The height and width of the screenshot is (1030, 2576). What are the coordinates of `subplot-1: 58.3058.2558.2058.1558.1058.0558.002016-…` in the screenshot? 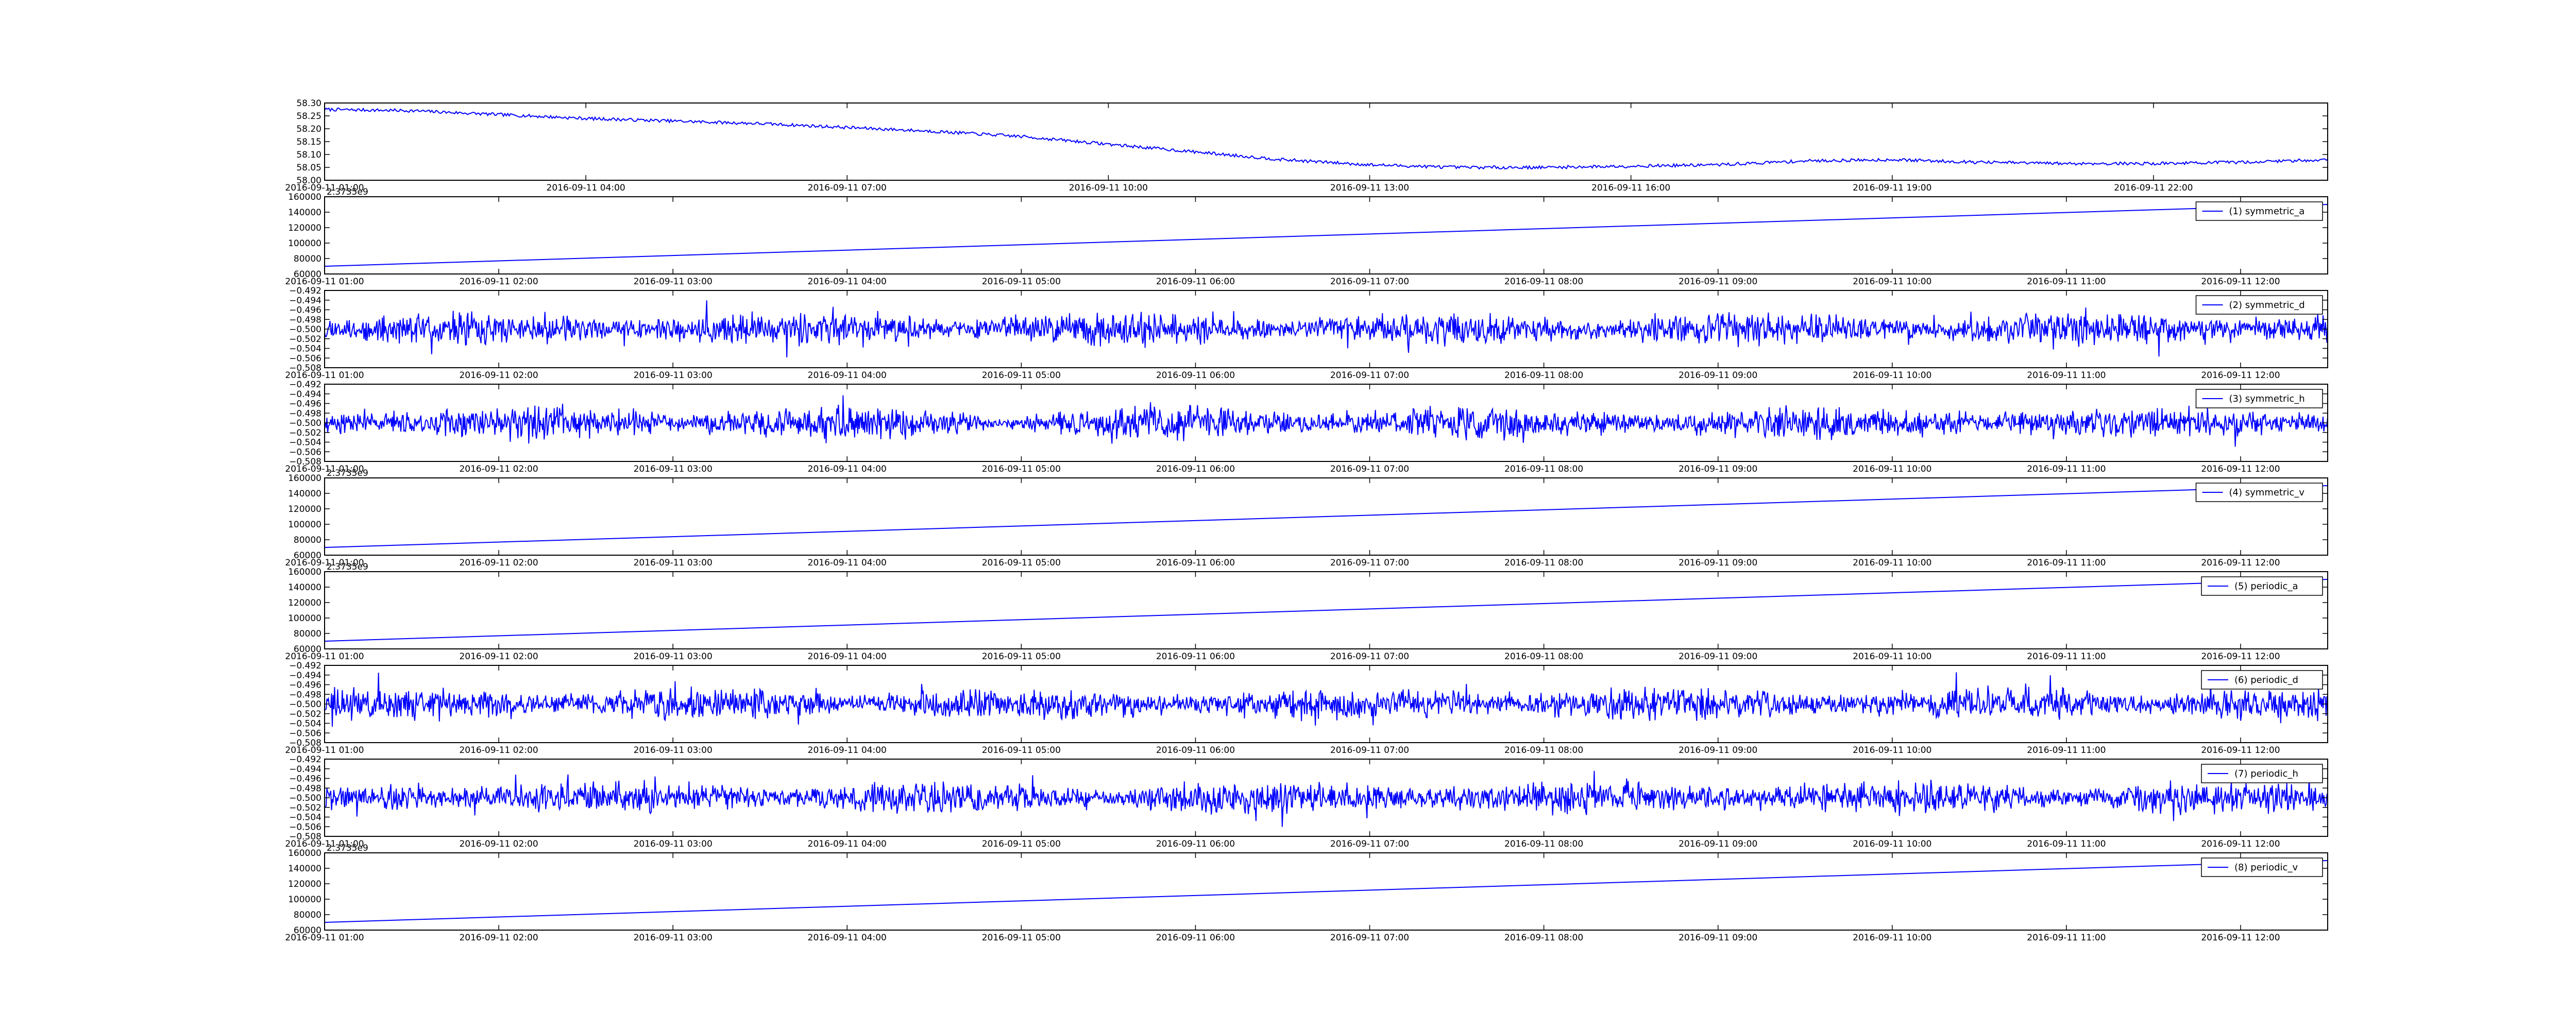 It's located at (1306, 145).